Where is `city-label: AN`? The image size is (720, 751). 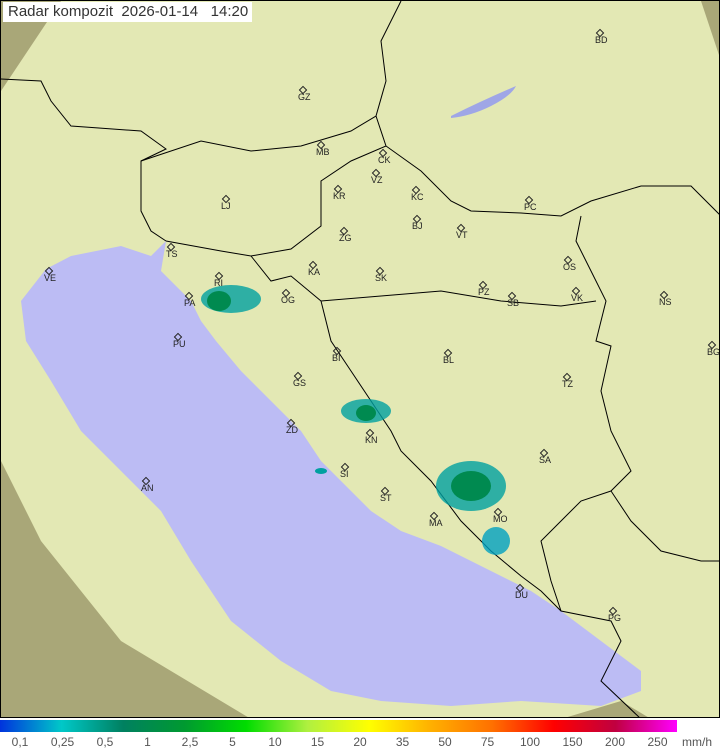
city-label: AN is located at coordinates (147, 488).